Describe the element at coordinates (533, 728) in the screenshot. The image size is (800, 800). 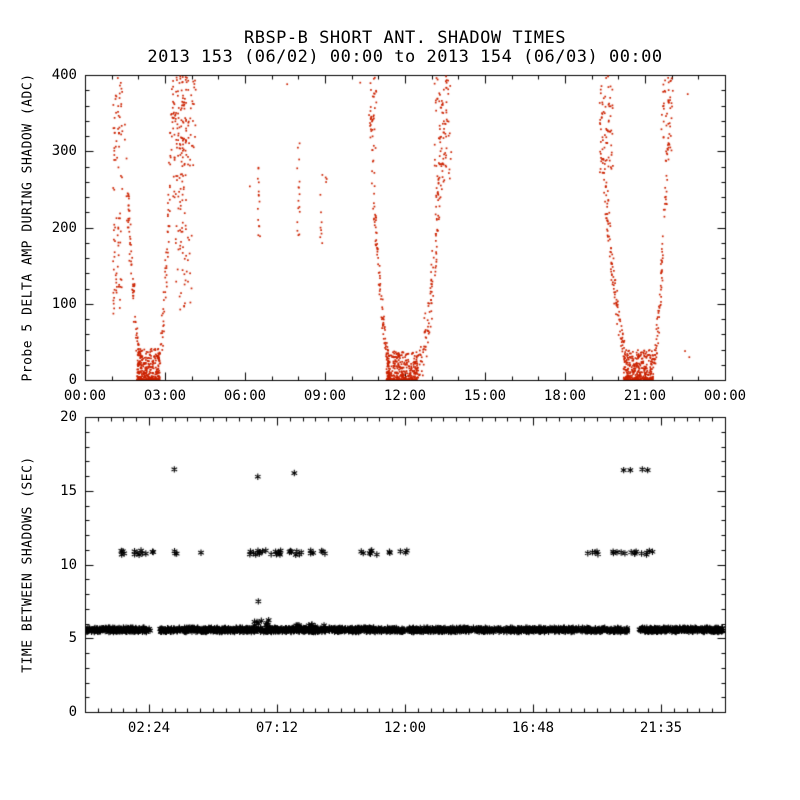
I see `x-tick-label: 16:48` at that location.